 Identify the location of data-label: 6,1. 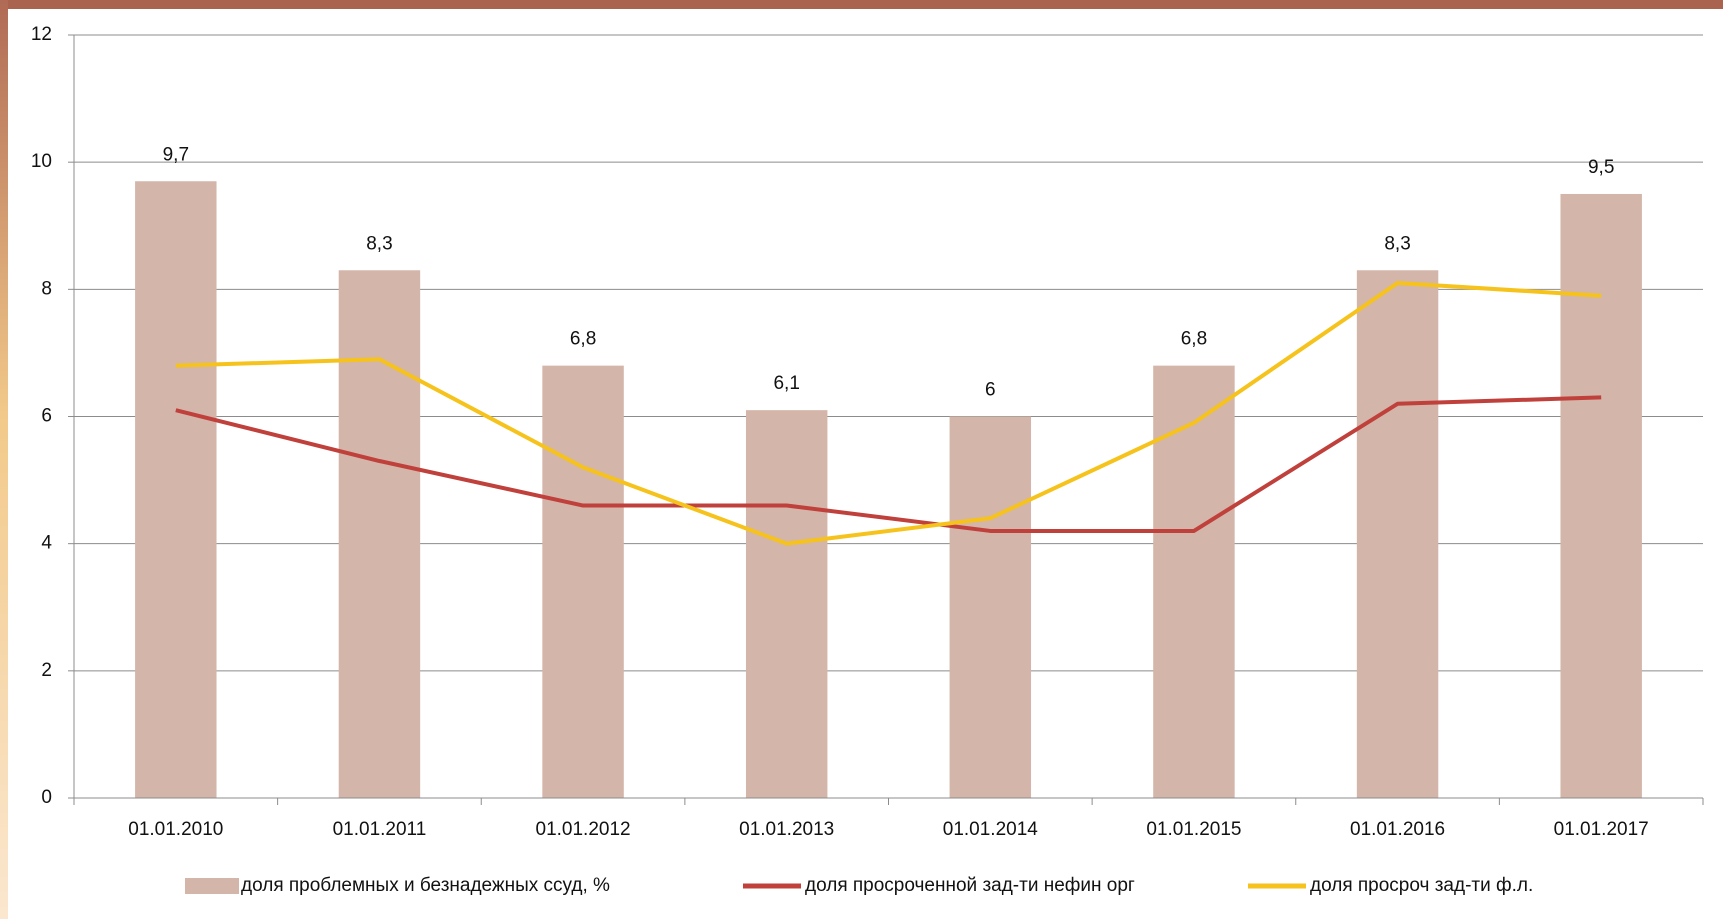
(786, 383).